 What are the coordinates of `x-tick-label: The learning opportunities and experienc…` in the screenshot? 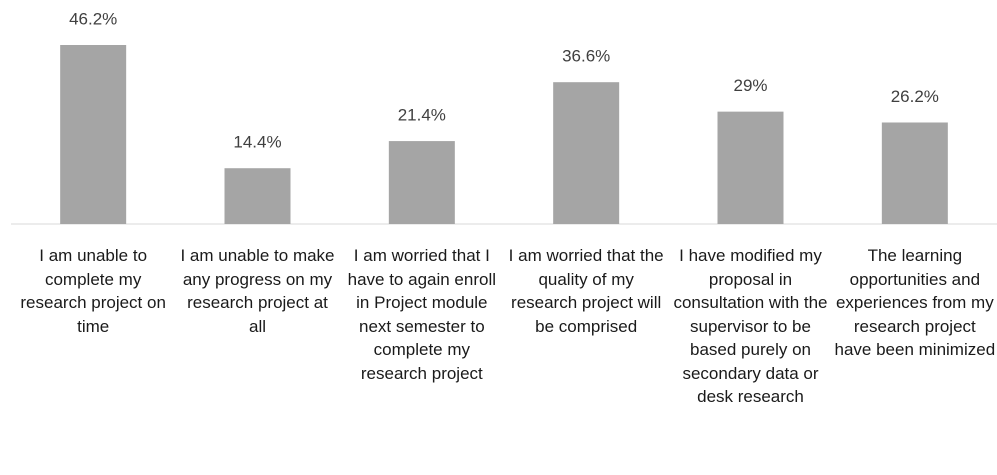 It's located at (915, 302).